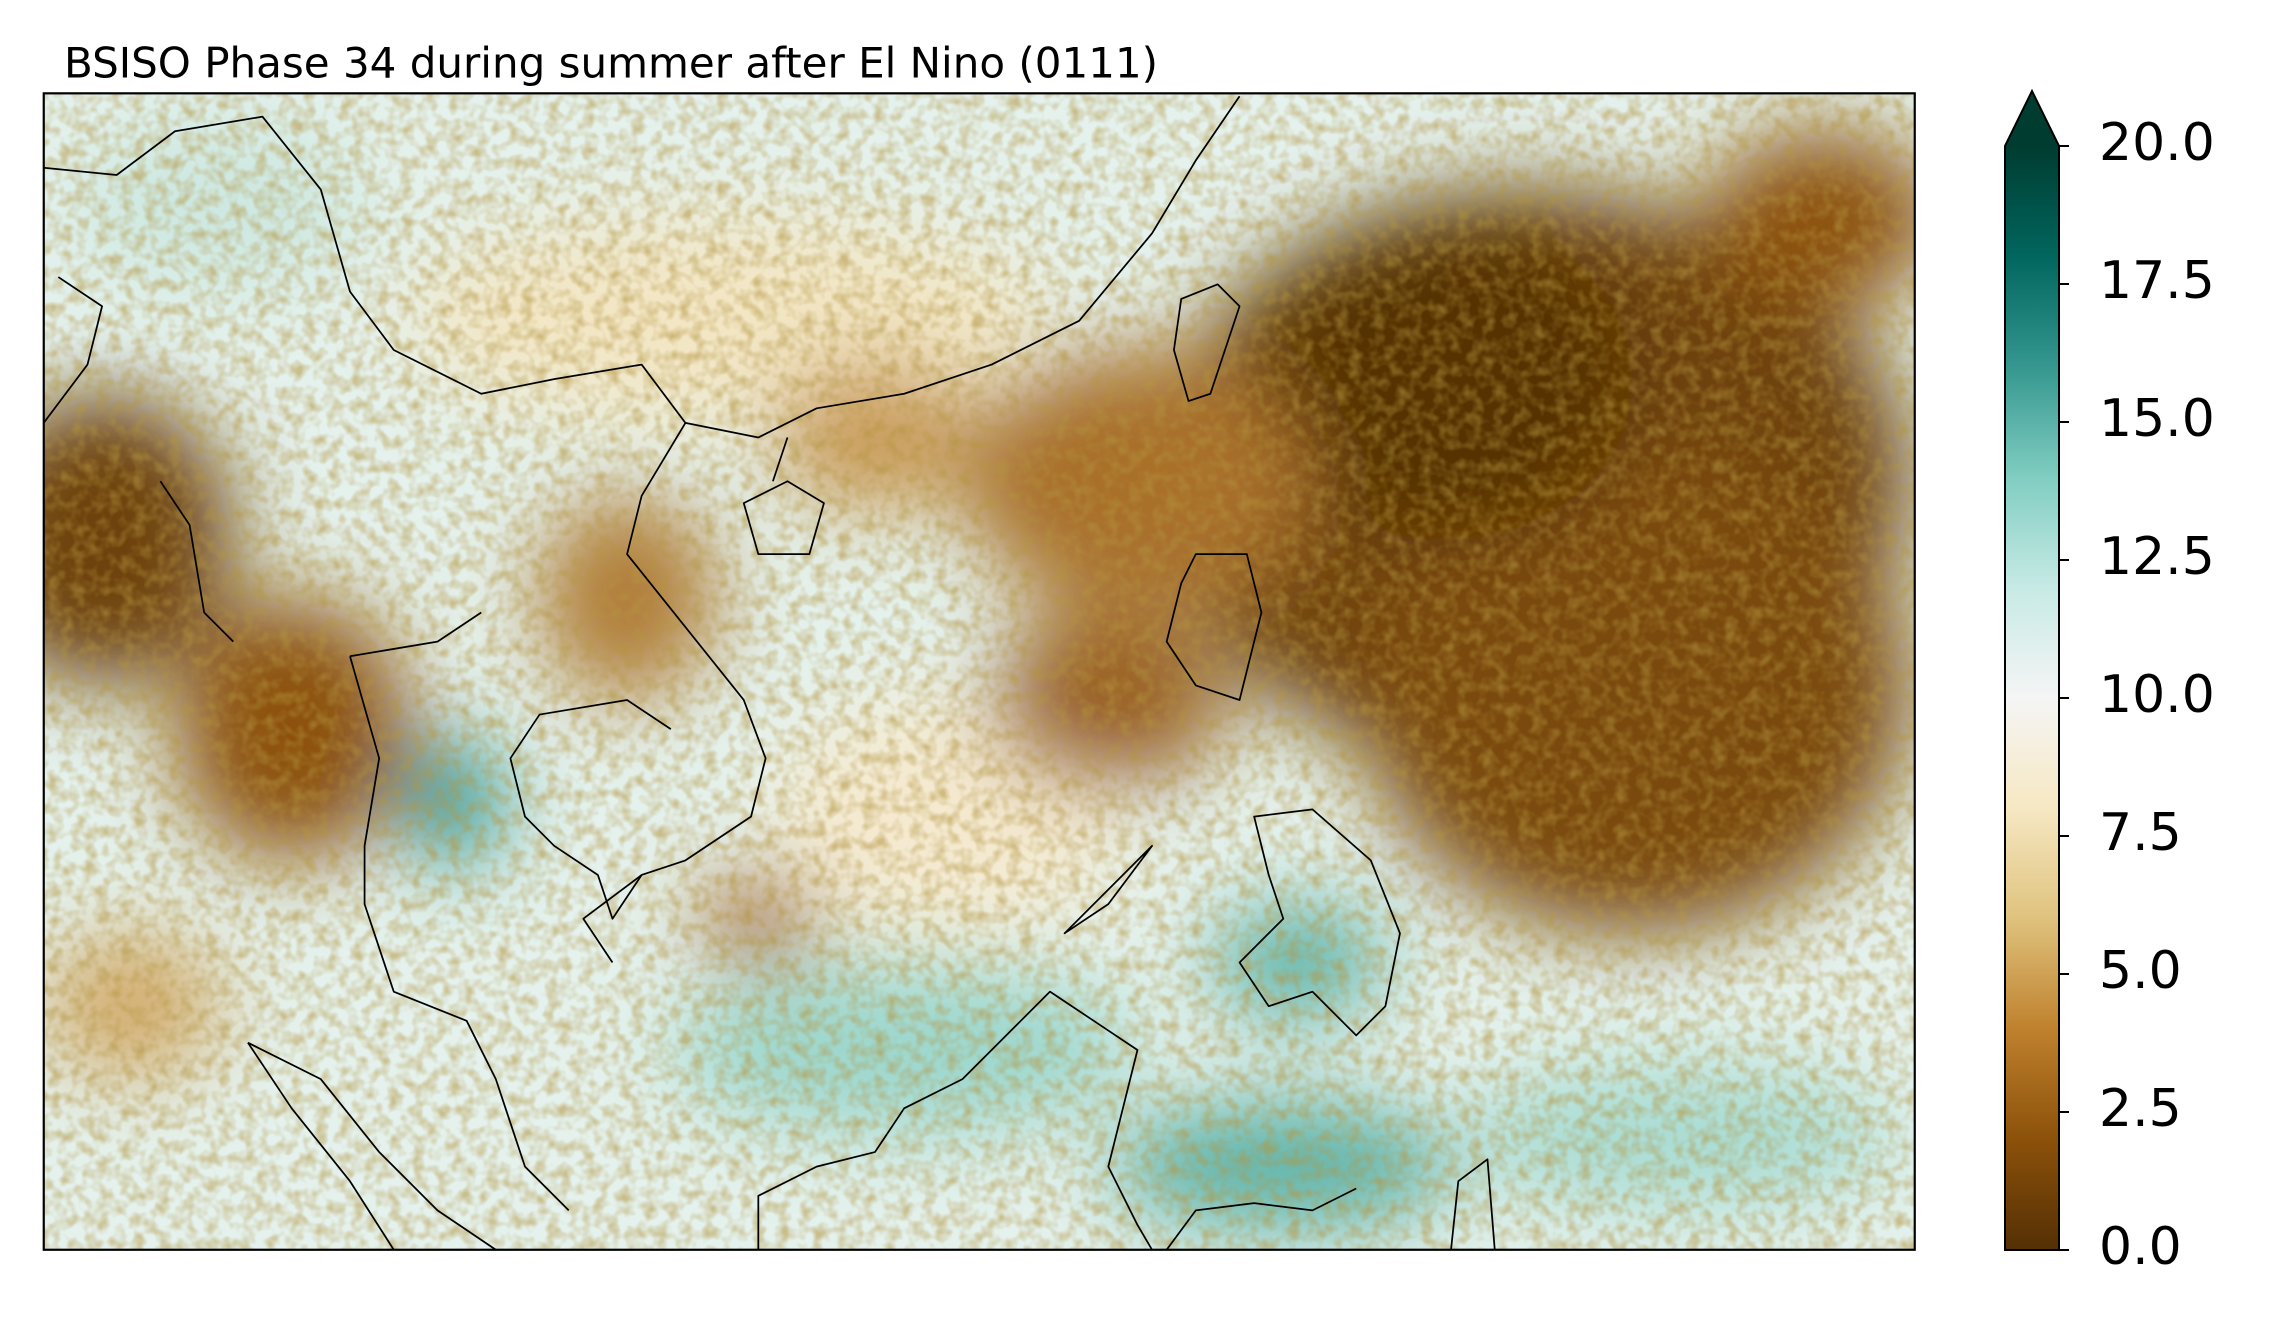 The height and width of the screenshot is (1324, 2275). I want to click on colorbar-extension, so click(2032, 118).